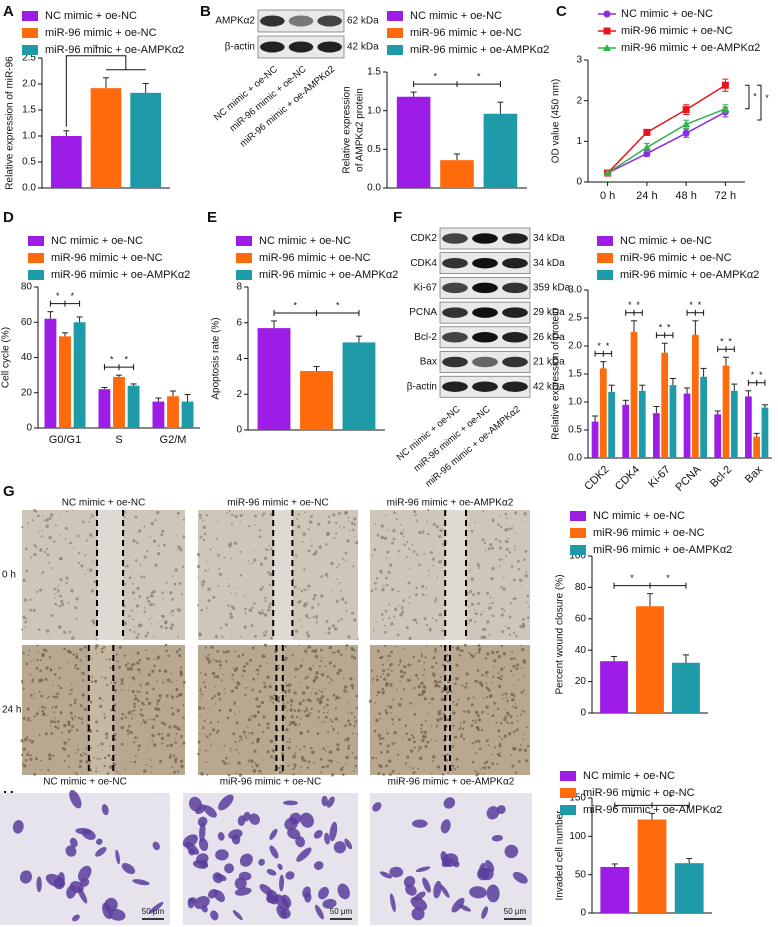 This screenshot has width=778, height=927. I want to click on wound-gap, so click(101, 710).